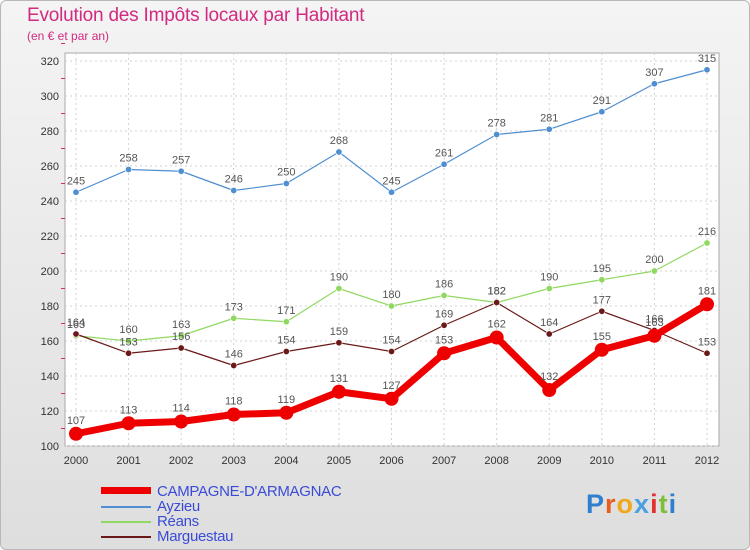  I want to click on y-tick-label: 180, so click(50, 307).